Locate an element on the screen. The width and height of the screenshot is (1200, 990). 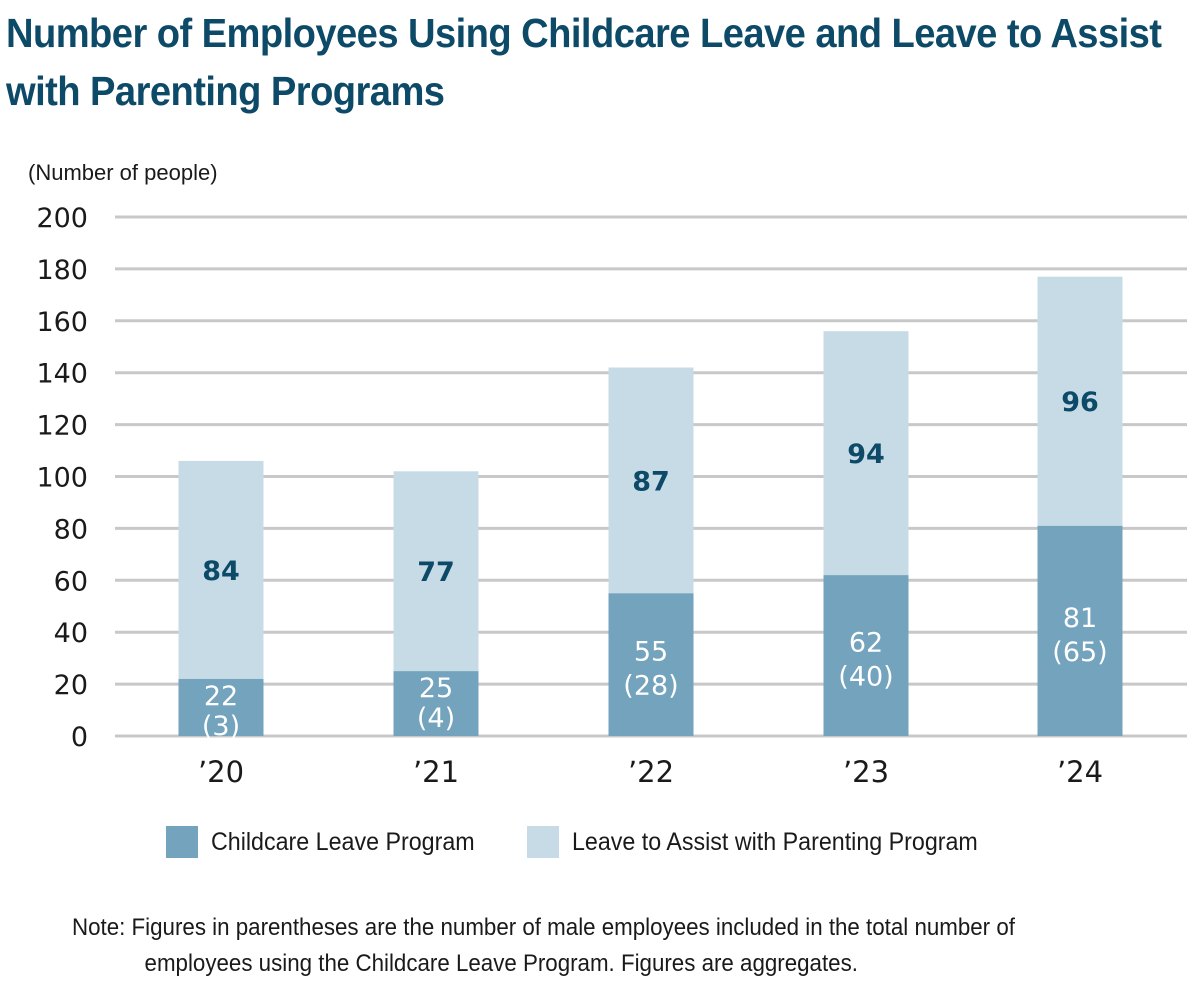
data-label-parenting-4: 96 is located at coordinates (1080, 402).